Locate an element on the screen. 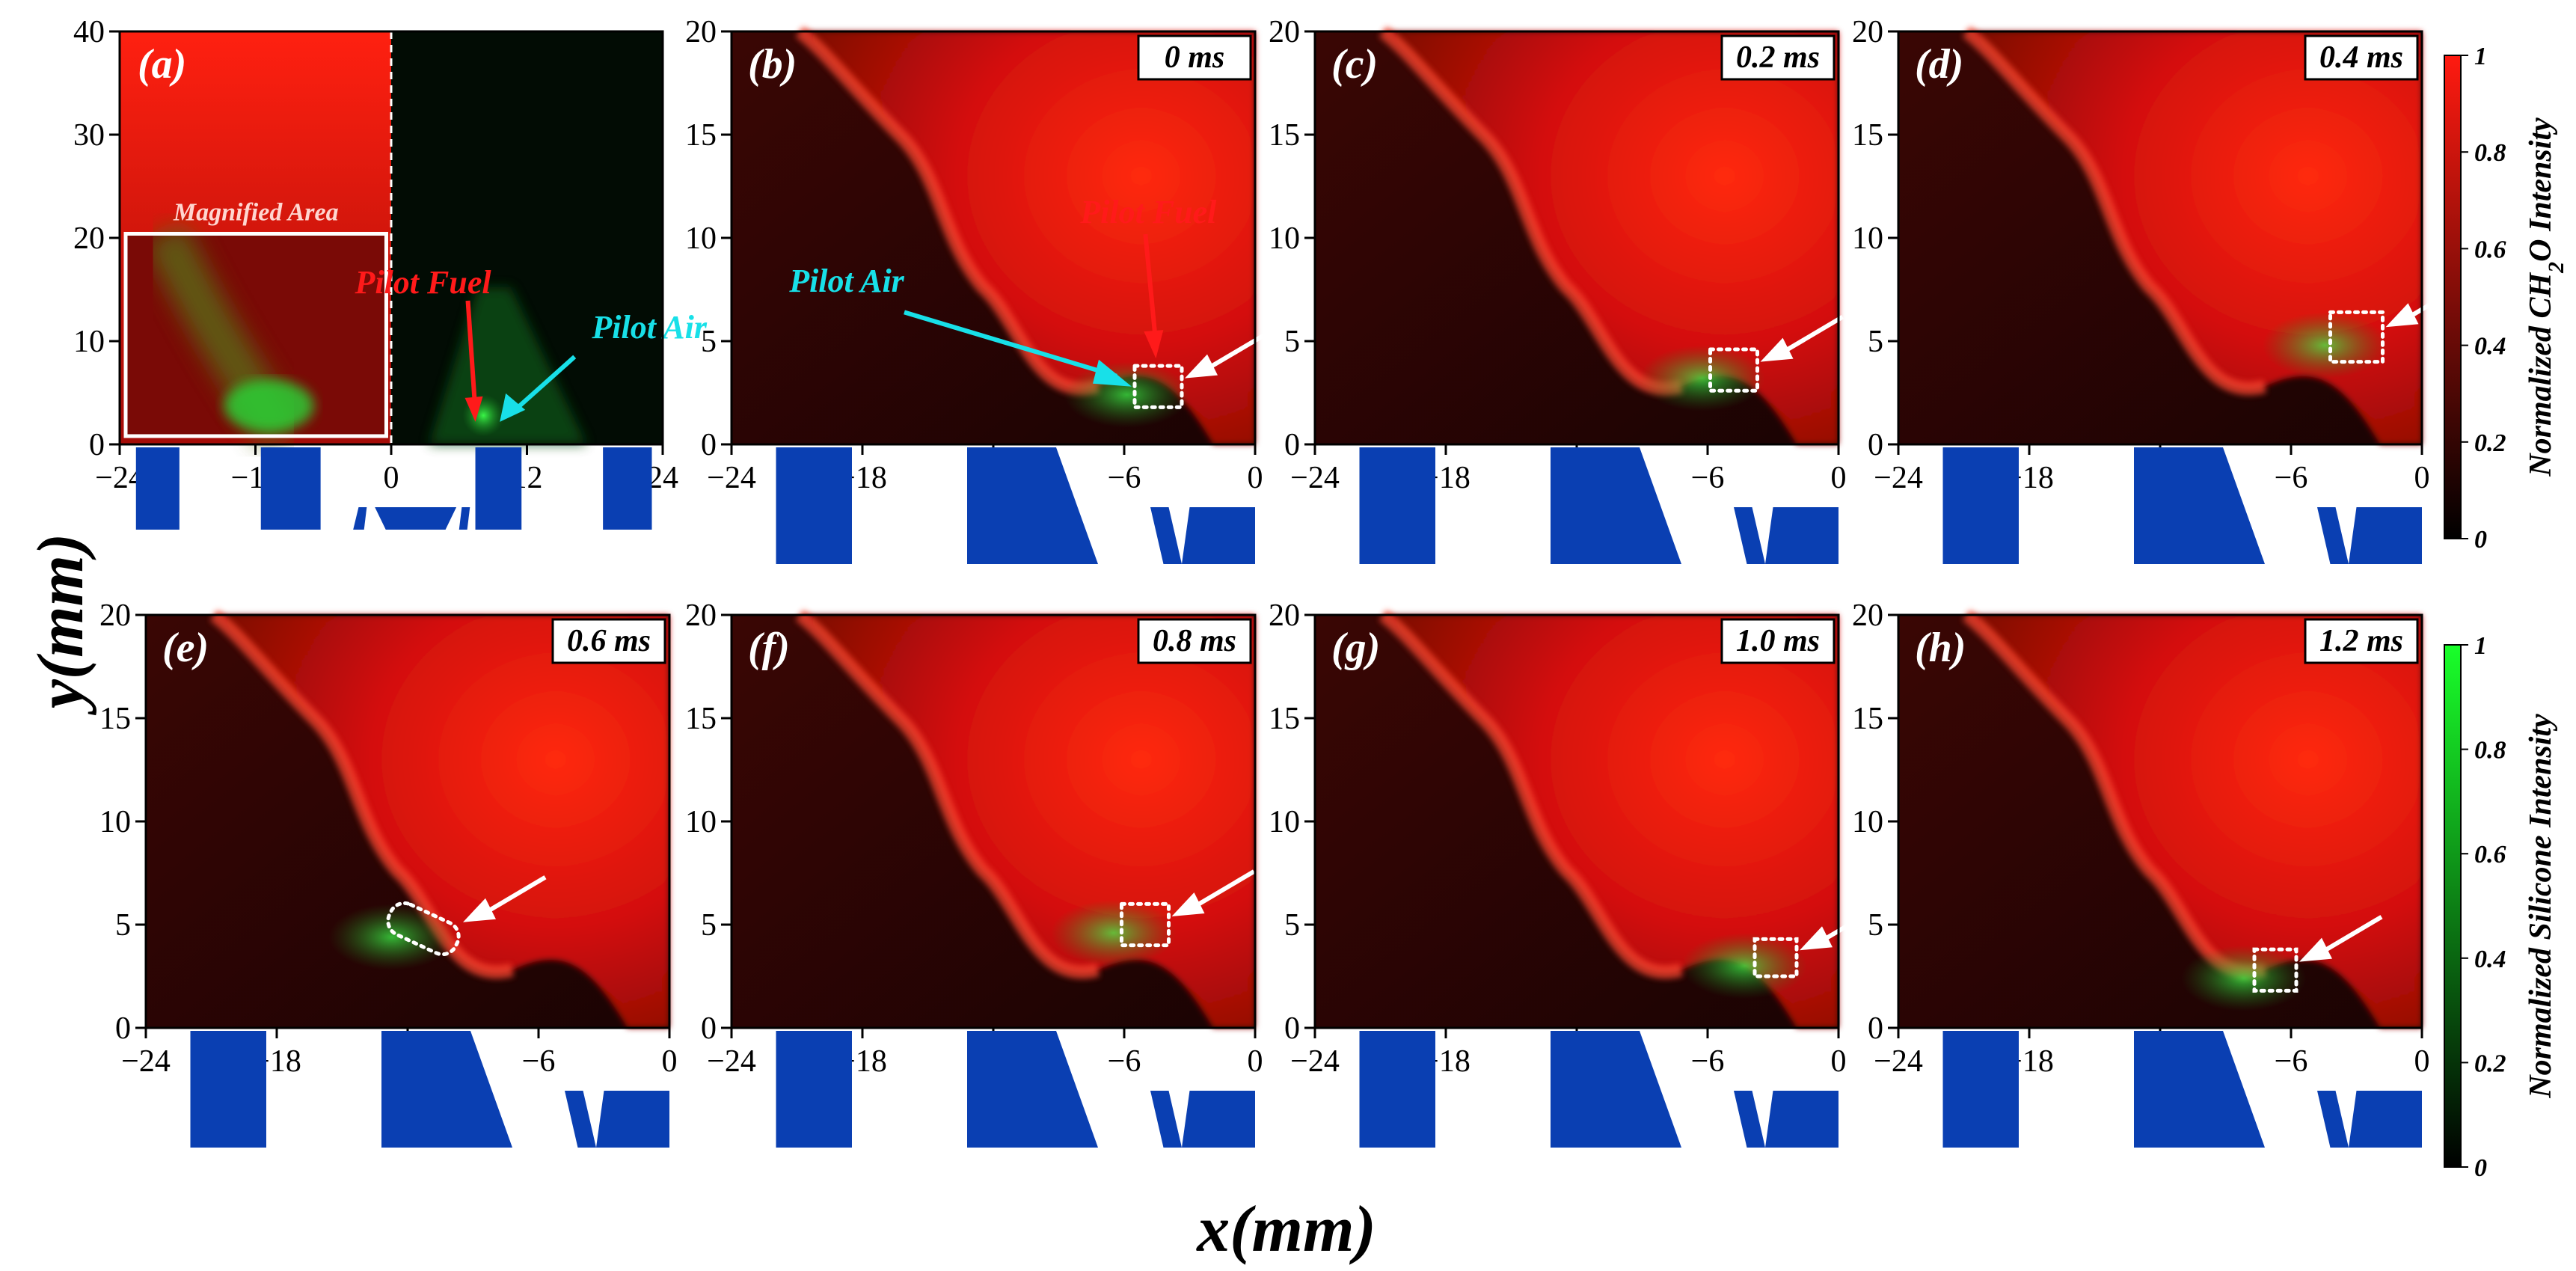 This screenshot has height=1271, width=2576. panel-letter: (a) is located at coordinates (162, 64).